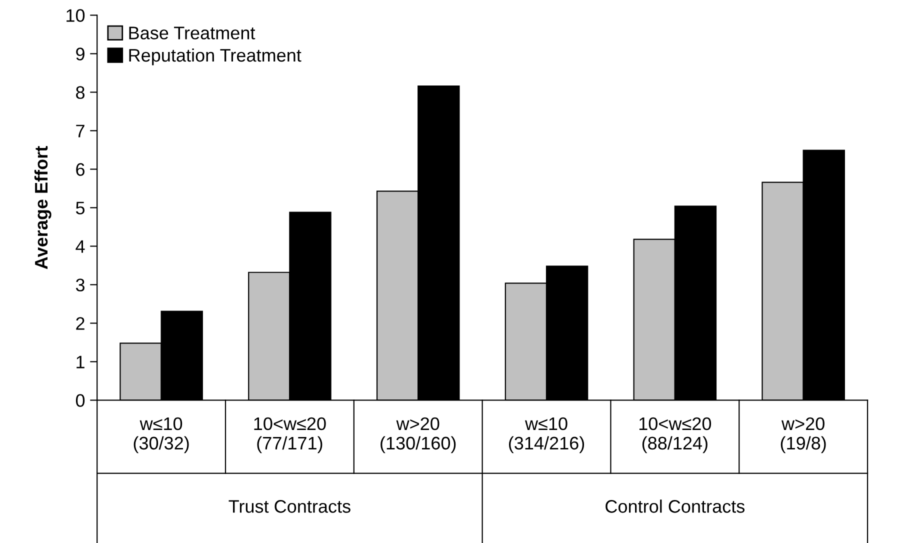 The width and height of the screenshot is (899, 543). Describe the element at coordinates (161, 435) in the screenshot. I see `x-tick-label: w≤10 (30/32)` at that location.